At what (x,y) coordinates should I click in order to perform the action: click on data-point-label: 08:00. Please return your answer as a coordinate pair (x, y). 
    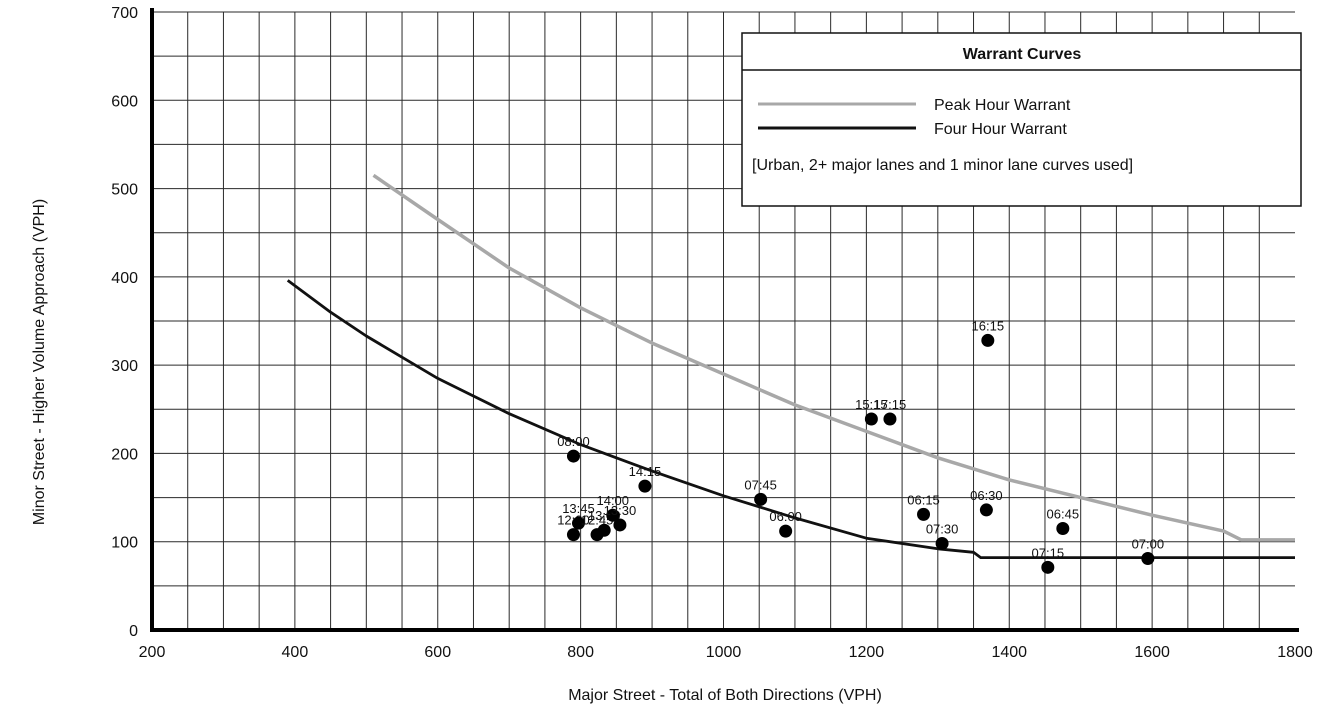
    Looking at the image, I should click on (573, 441).